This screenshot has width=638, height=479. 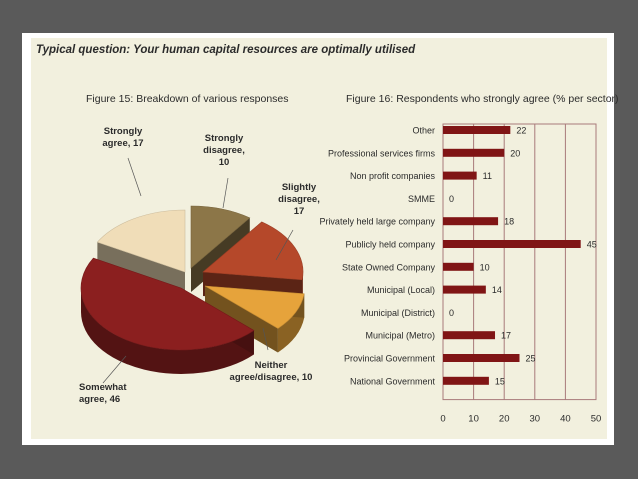 What do you see at coordinates (400, 336) in the screenshot?
I see `category-label: Municipal (Metro)` at bounding box center [400, 336].